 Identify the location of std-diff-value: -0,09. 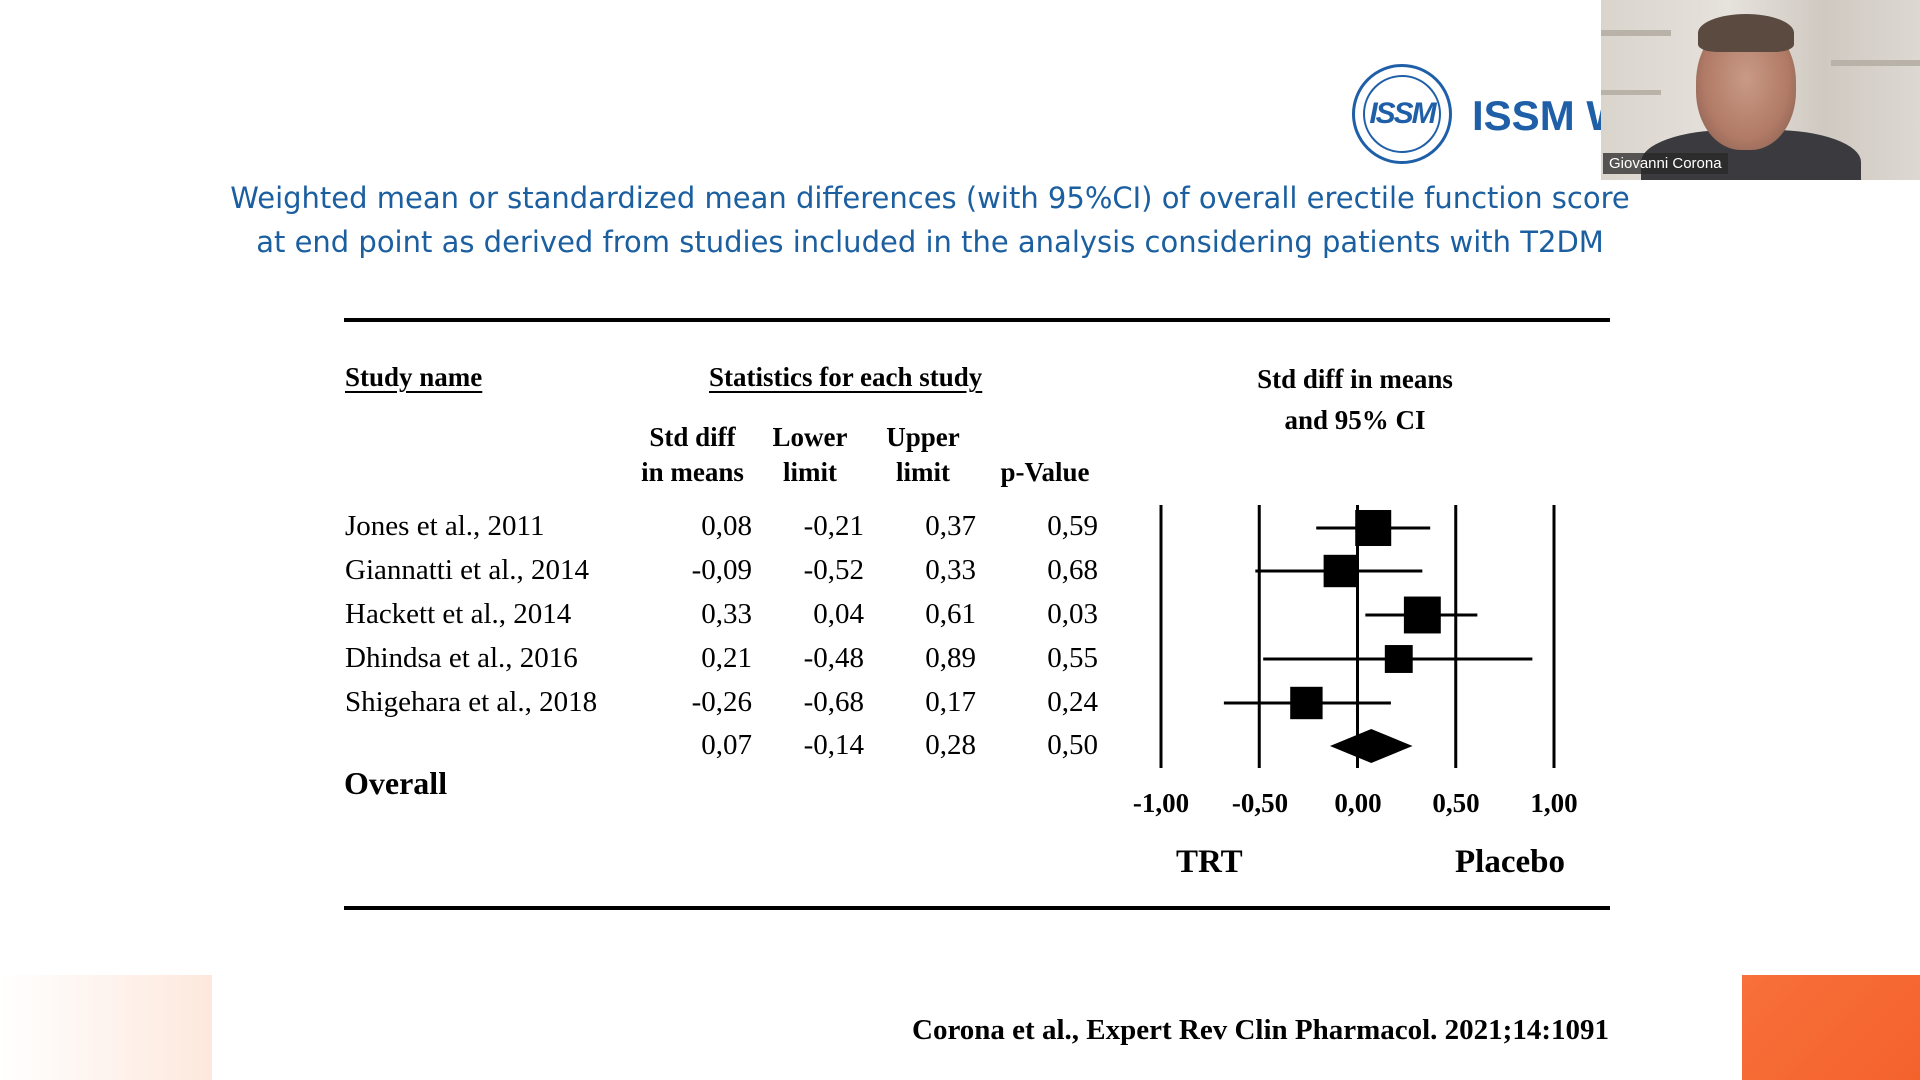
(721, 570).